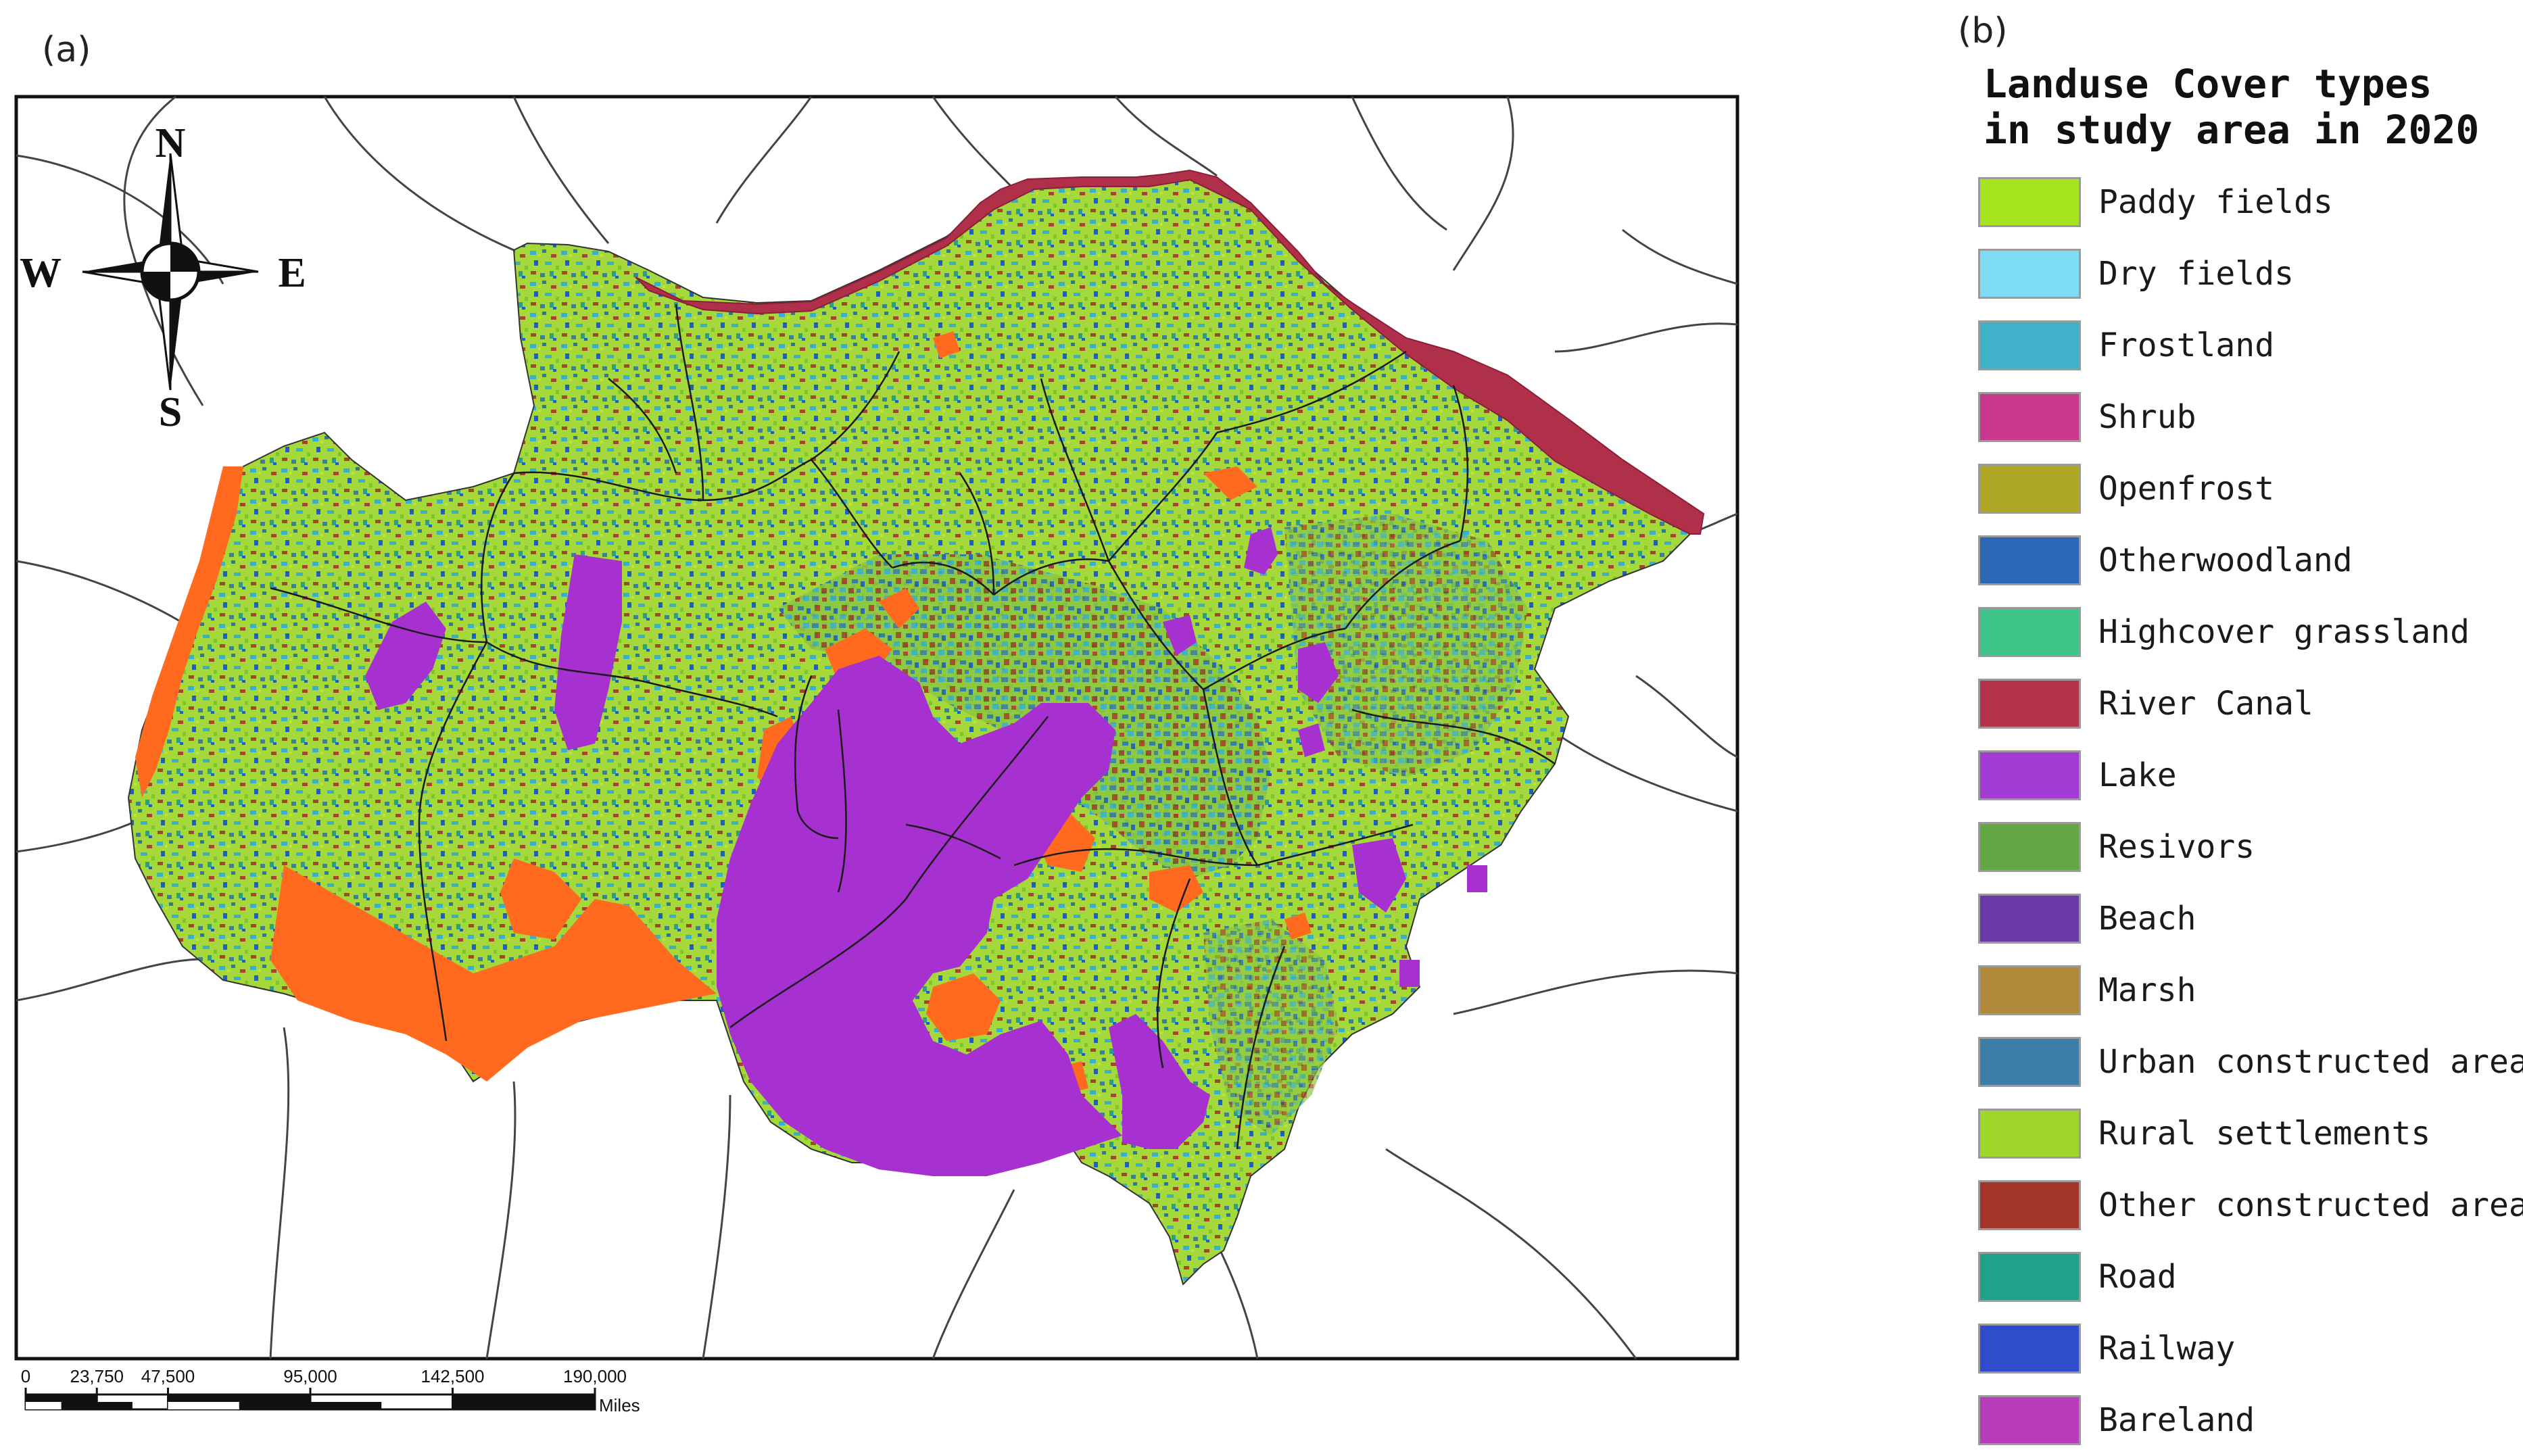  Describe the element at coordinates (2147, 919) in the screenshot. I see `legend-label: Beach` at that location.